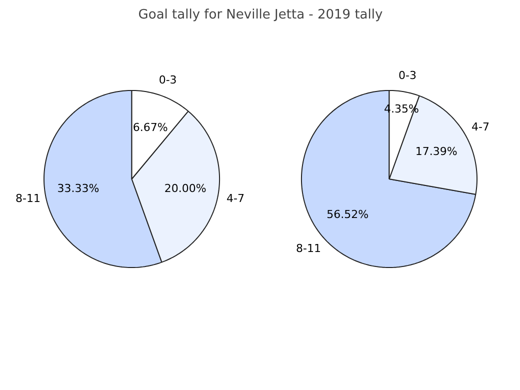  I want to click on chart-title: Goal tally for Neville Jetta - 2019 tally, so click(260, 15).